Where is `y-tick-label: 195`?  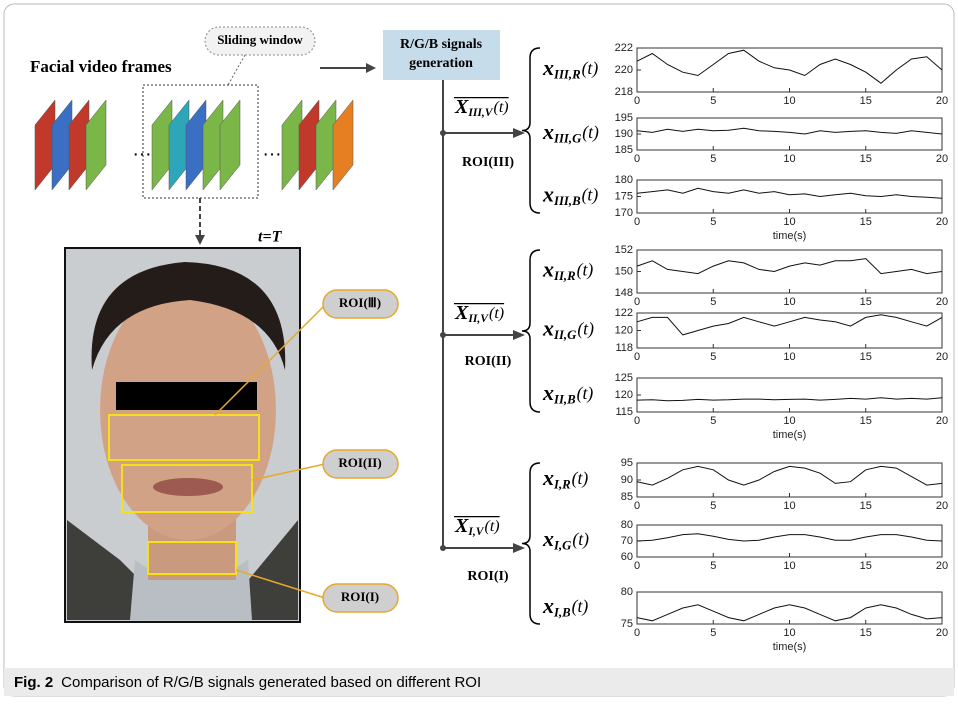 y-tick-label: 195 is located at coordinates (624, 118).